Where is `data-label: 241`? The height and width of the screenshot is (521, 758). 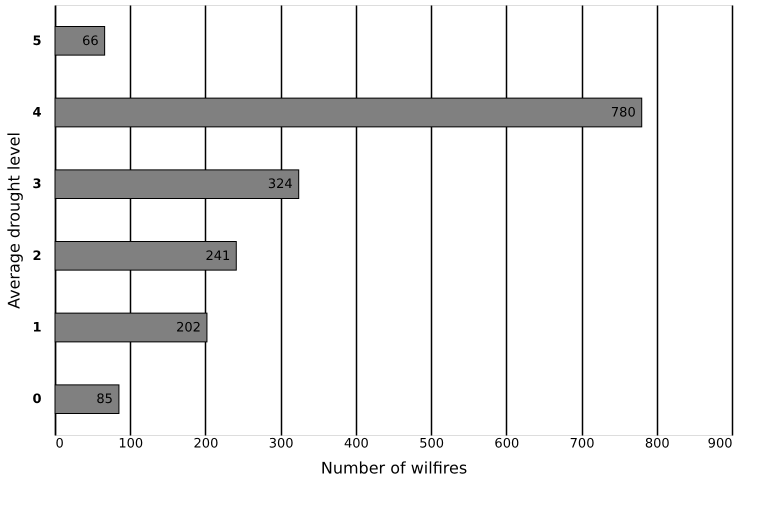
data-label: 241 is located at coordinates (217, 256).